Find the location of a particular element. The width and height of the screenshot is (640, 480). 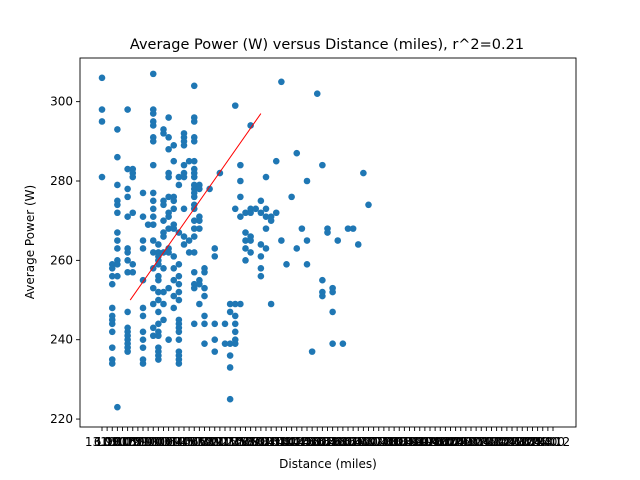

x-tick-label: 14.20 is located at coordinates (291, 442).